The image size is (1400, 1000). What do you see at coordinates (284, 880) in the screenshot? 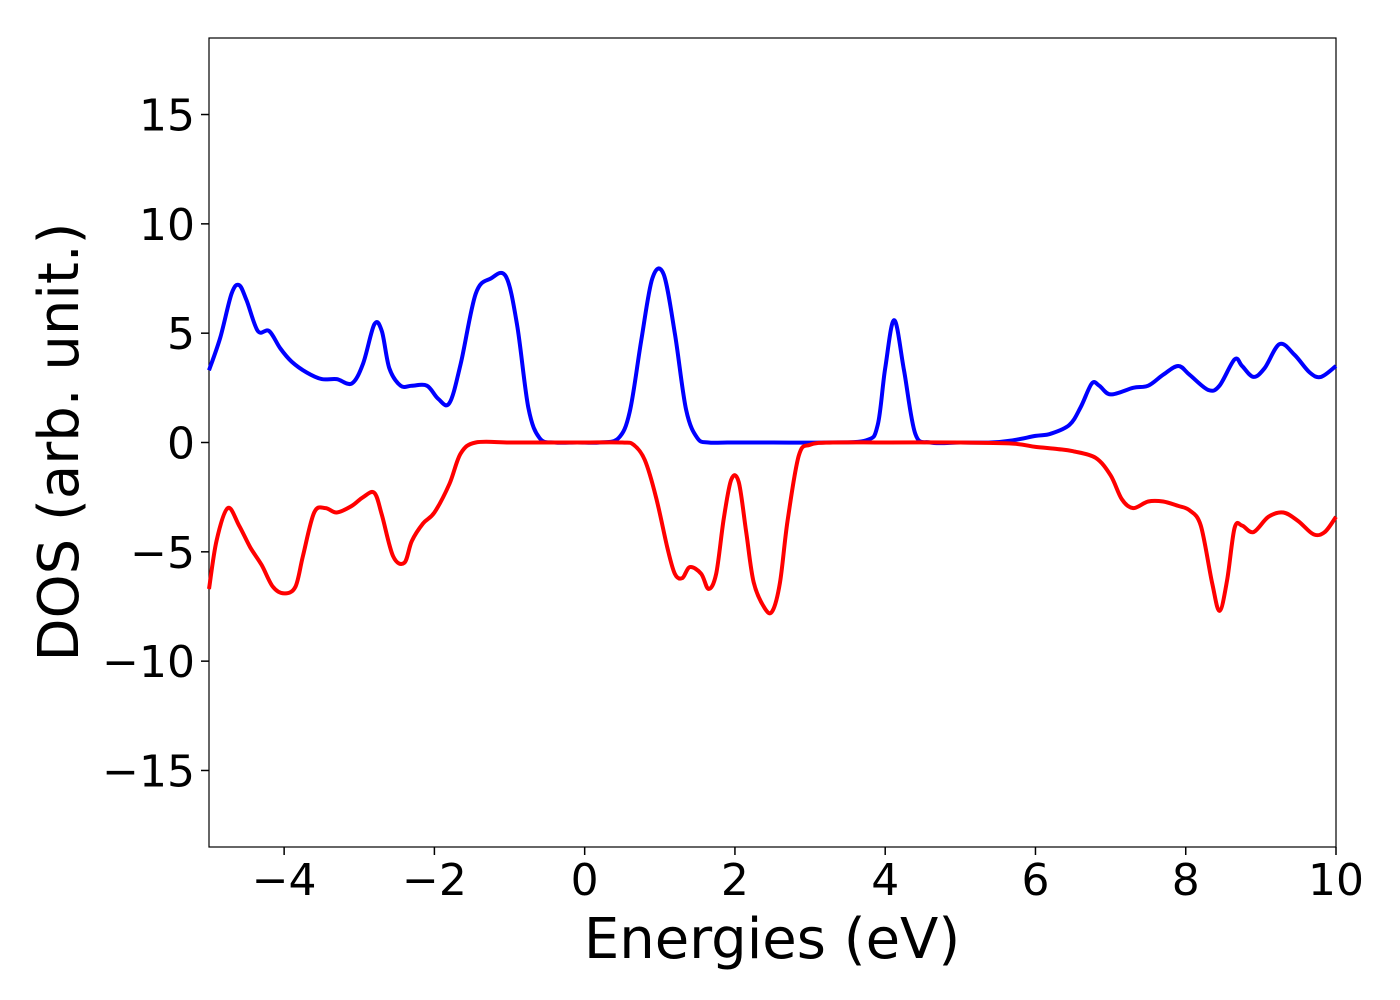
I see `x-tick-label: −4` at bounding box center [284, 880].